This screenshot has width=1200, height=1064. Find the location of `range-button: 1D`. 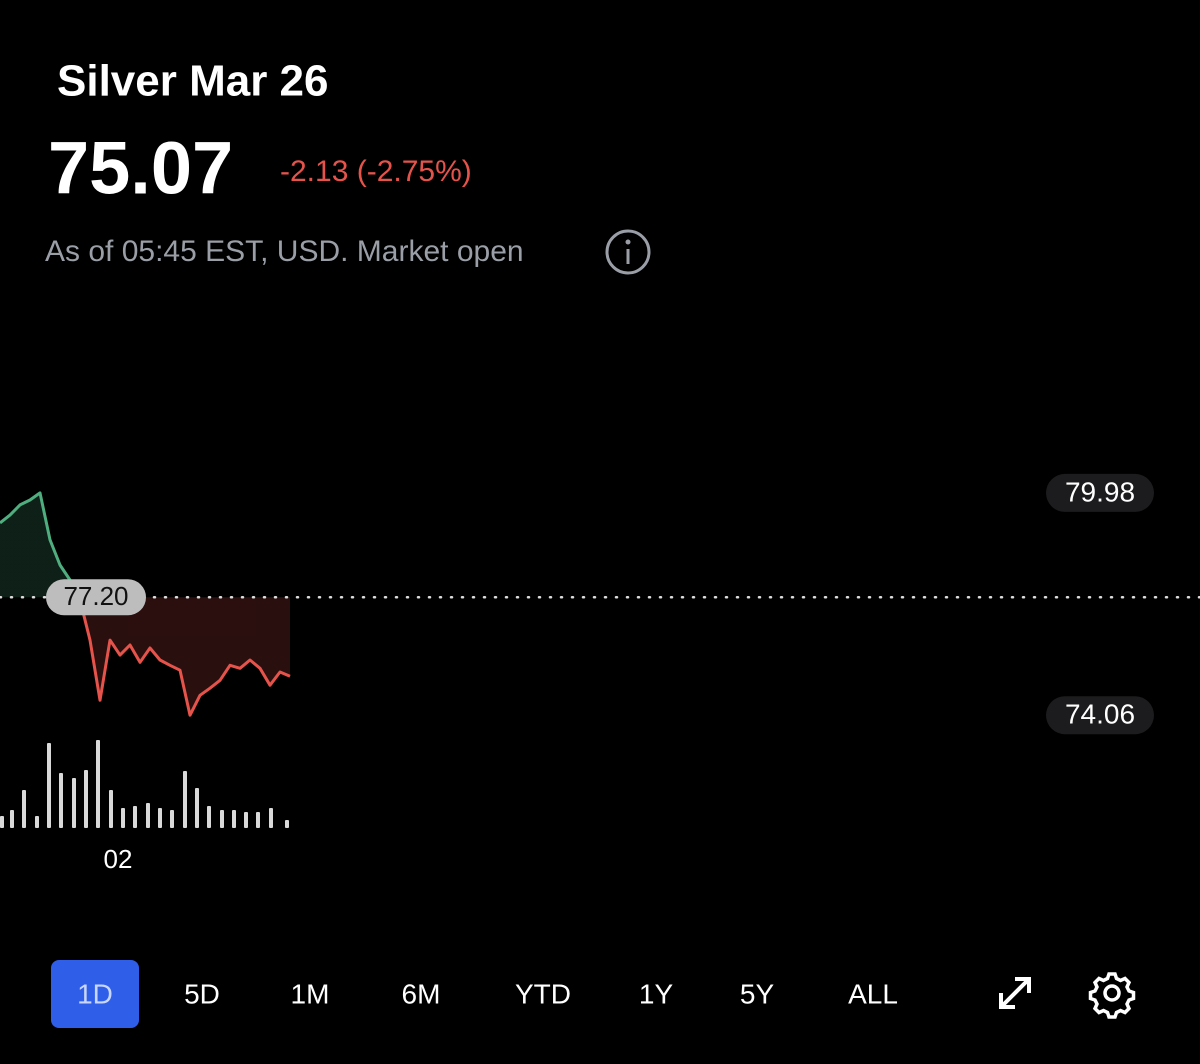

range-button: 1D is located at coordinates (95, 993).